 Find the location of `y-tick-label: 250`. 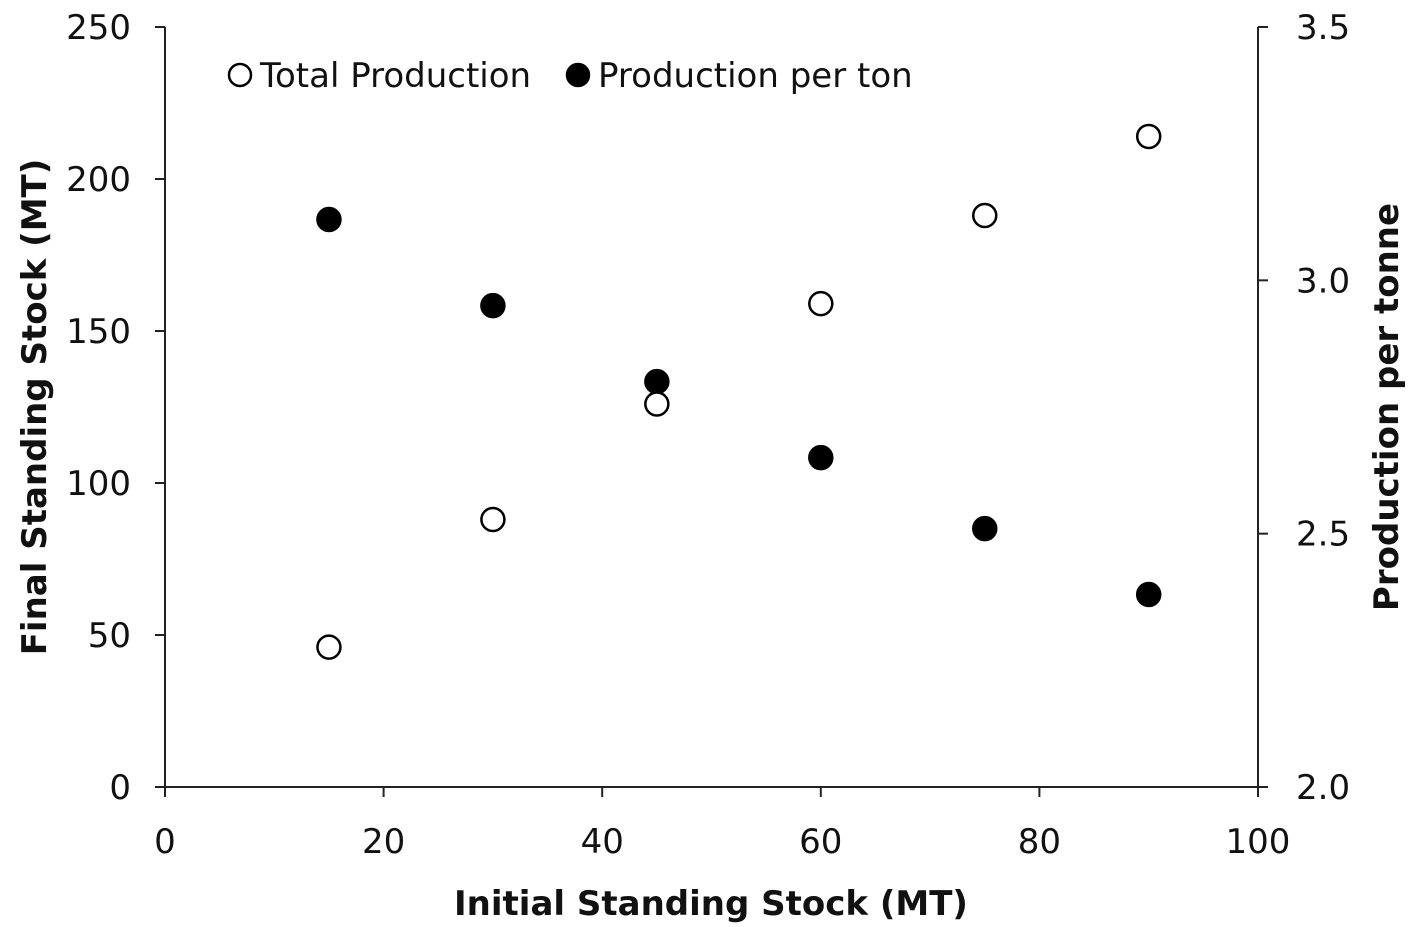

y-tick-label: 250 is located at coordinates (98, 28).